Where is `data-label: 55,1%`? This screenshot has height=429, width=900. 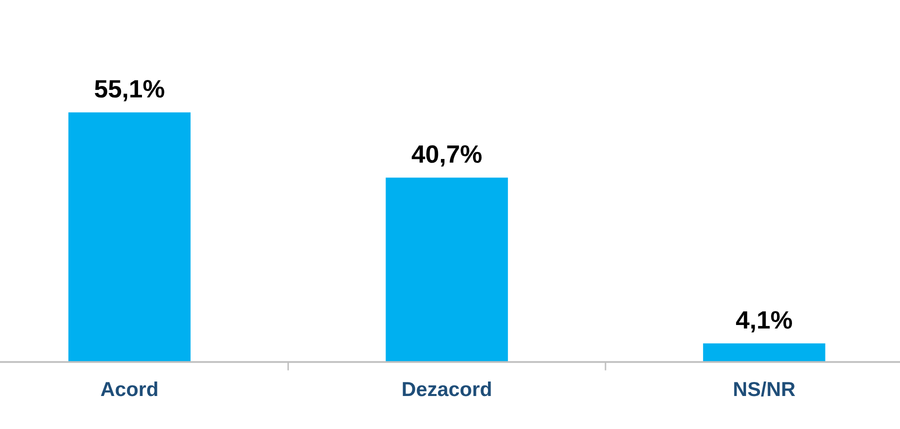
data-label: 55,1% is located at coordinates (129, 91).